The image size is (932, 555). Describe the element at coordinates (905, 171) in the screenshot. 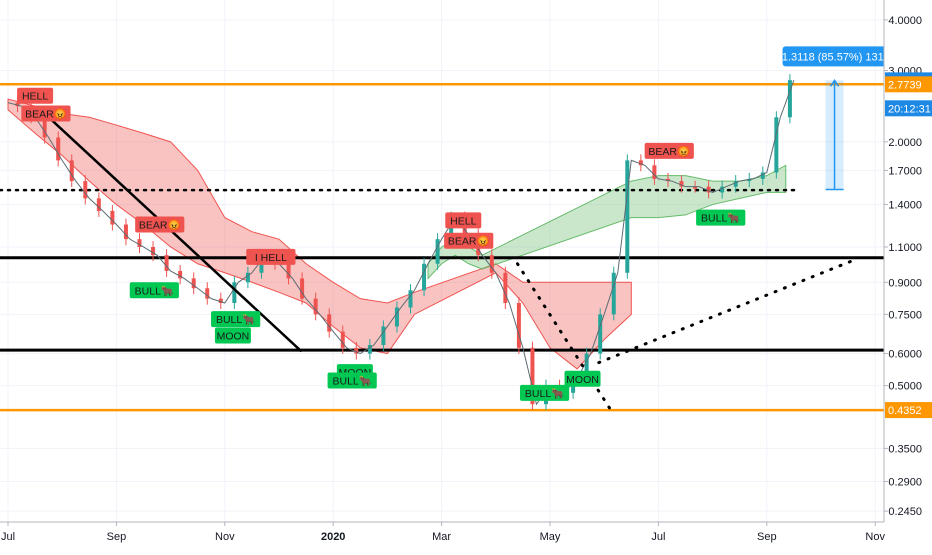

I see `y-tick-label: 1.7000` at that location.